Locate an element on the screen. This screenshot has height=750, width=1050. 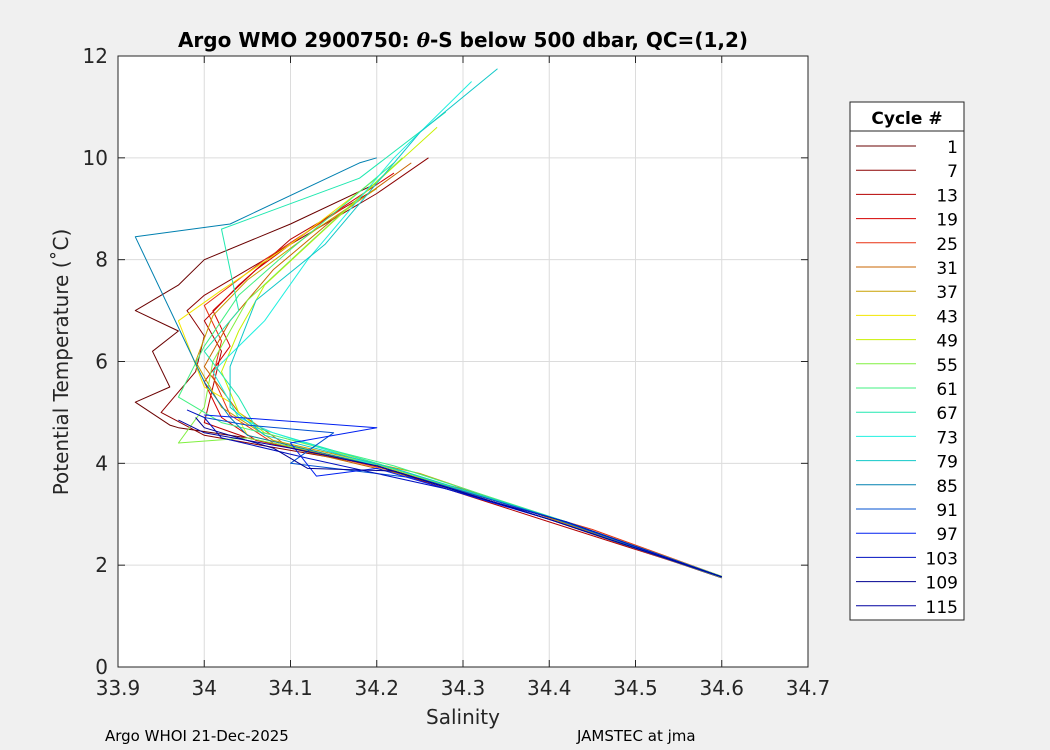
x-tick-label: 34 is located at coordinates (204, 688).